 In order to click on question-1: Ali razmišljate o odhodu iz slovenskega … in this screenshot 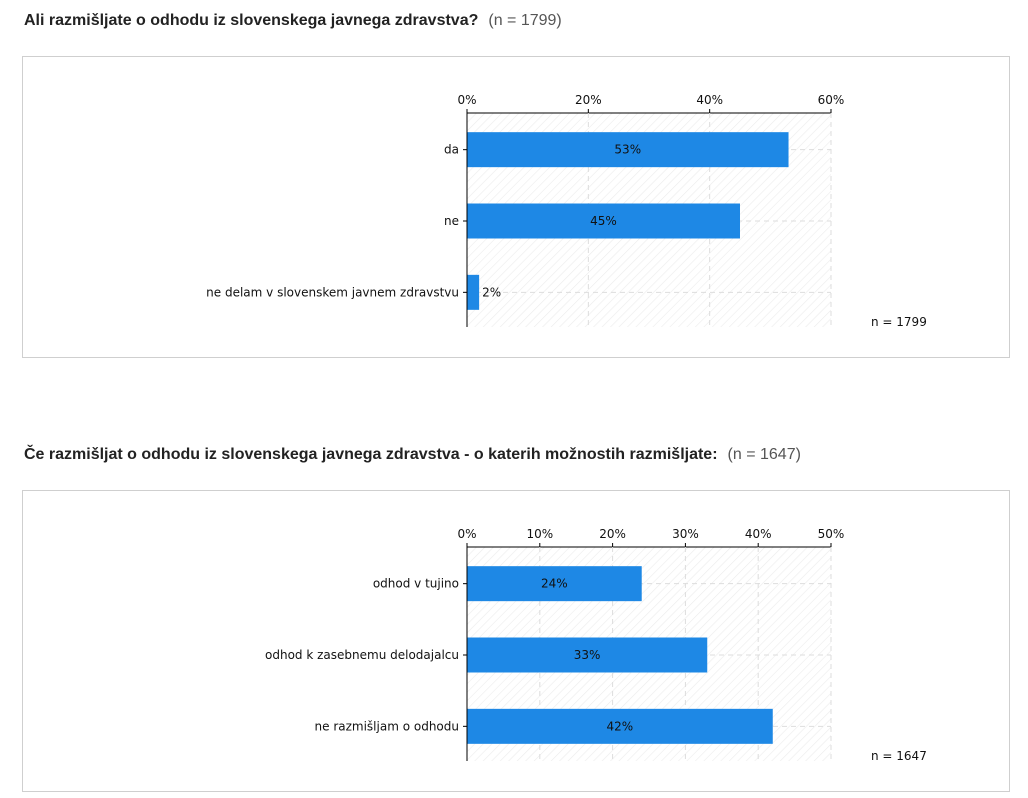, I will do `click(293, 21)`.